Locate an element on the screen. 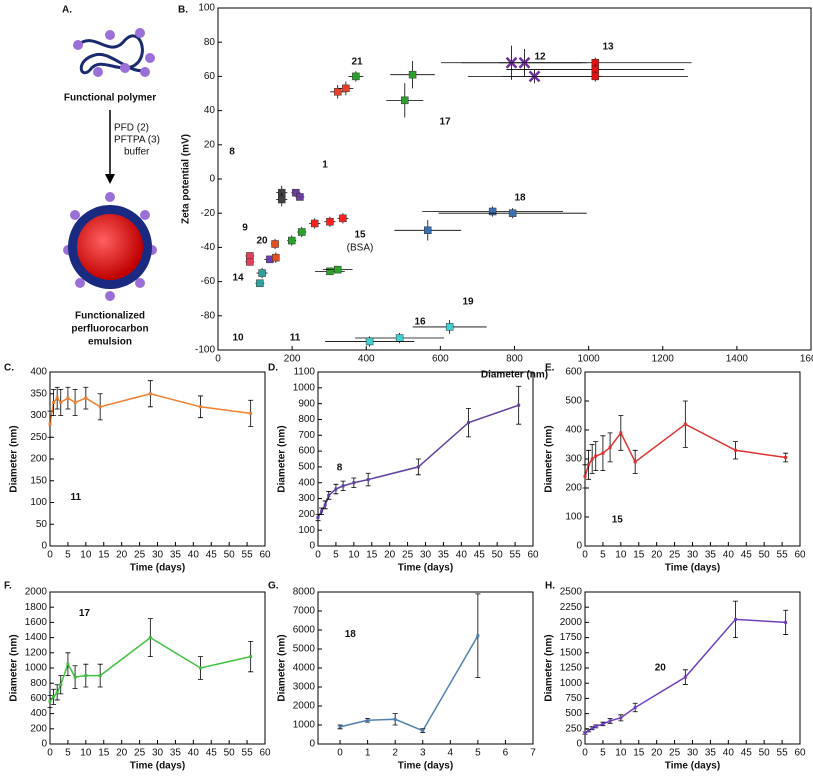 The image size is (813, 776). x-tick-label: 6 is located at coordinates (506, 753).